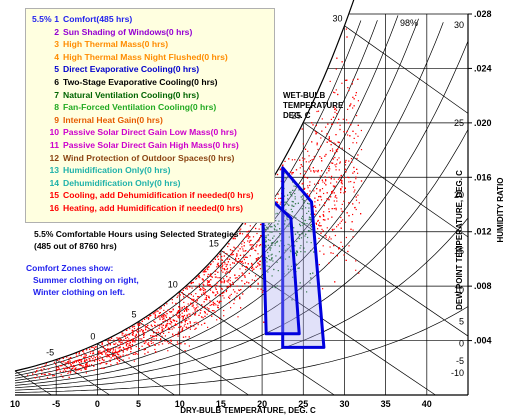 The width and height of the screenshot is (507, 417). What do you see at coordinates (56, 44) in the screenshot?
I see `legend-item-number: 3` at bounding box center [56, 44].